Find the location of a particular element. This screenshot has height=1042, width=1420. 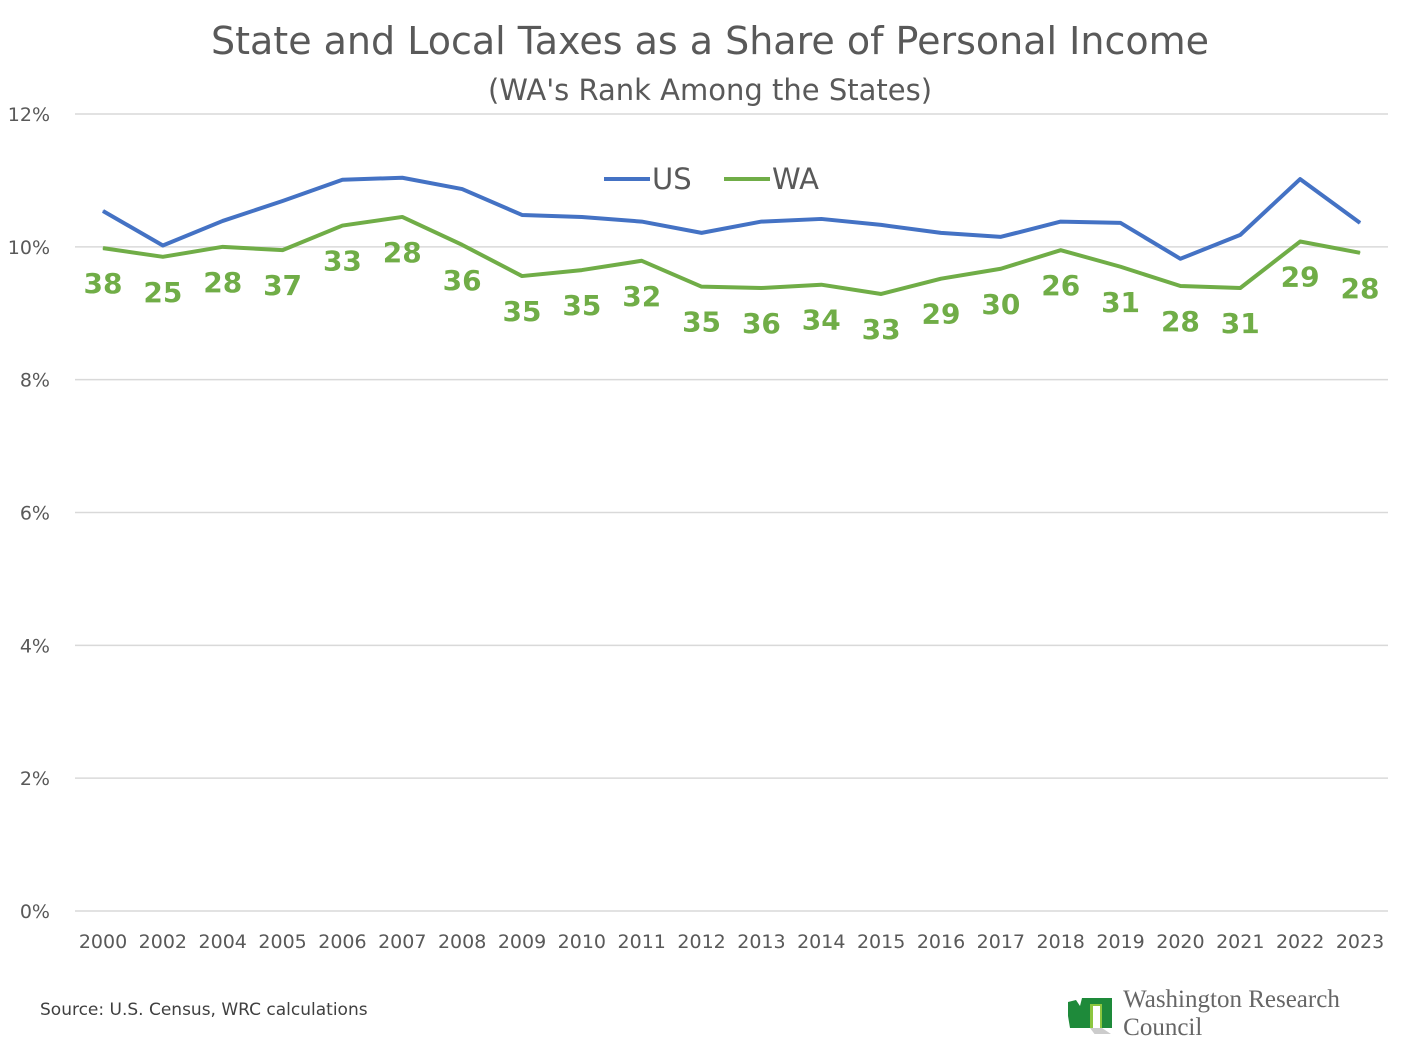

data-label: 38 is located at coordinates (103, 283).